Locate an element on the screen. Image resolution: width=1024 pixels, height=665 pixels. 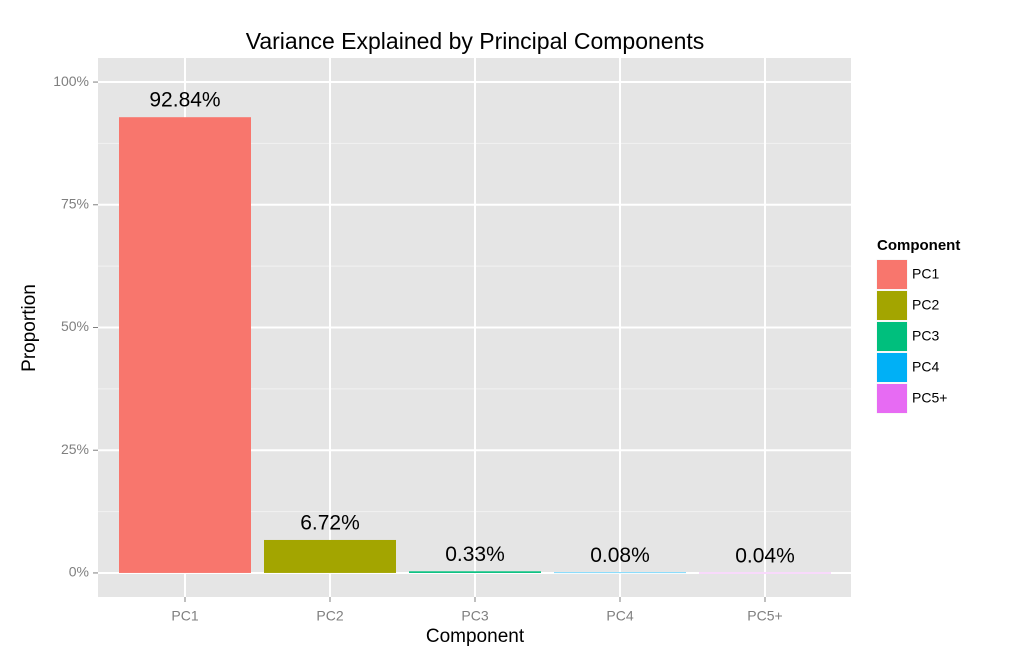
legend-label: PC5+ is located at coordinates (929, 398).